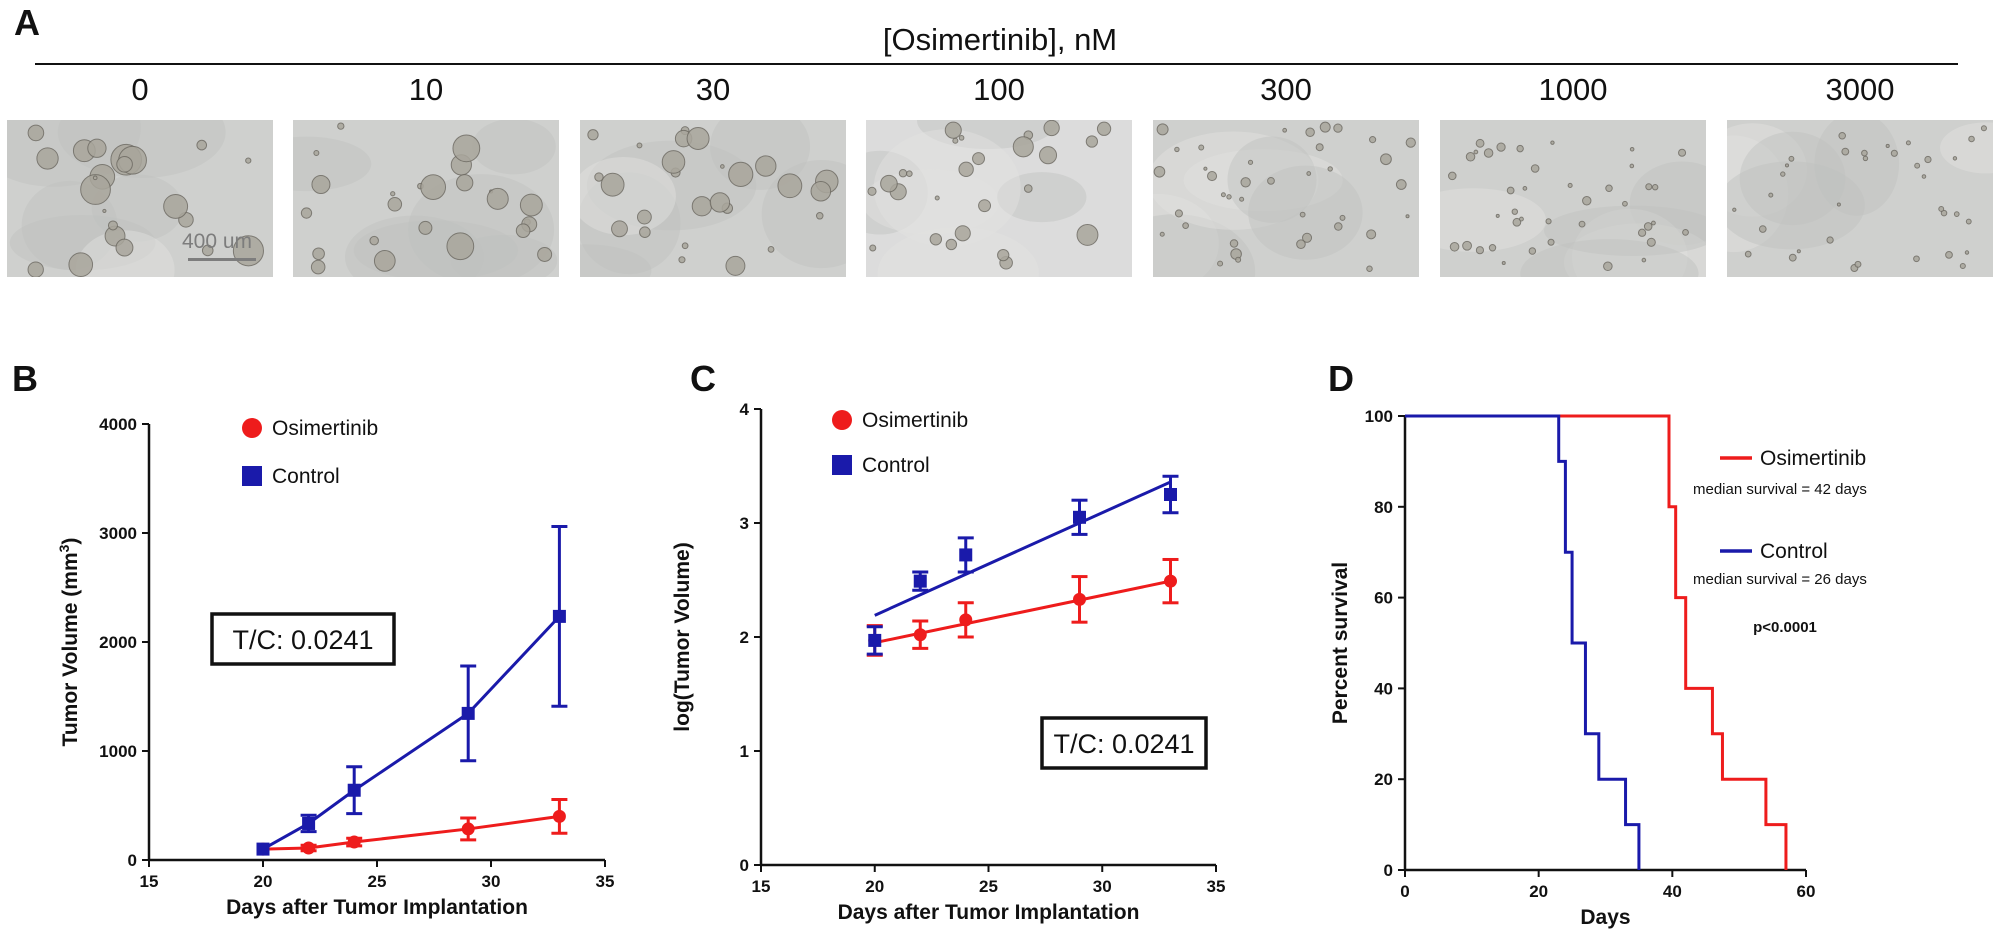 Image resolution: width=2000 pixels, height=949 pixels. Describe the element at coordinates (996, 64) in the screenshot. I see `panel-a-divider` at that location.